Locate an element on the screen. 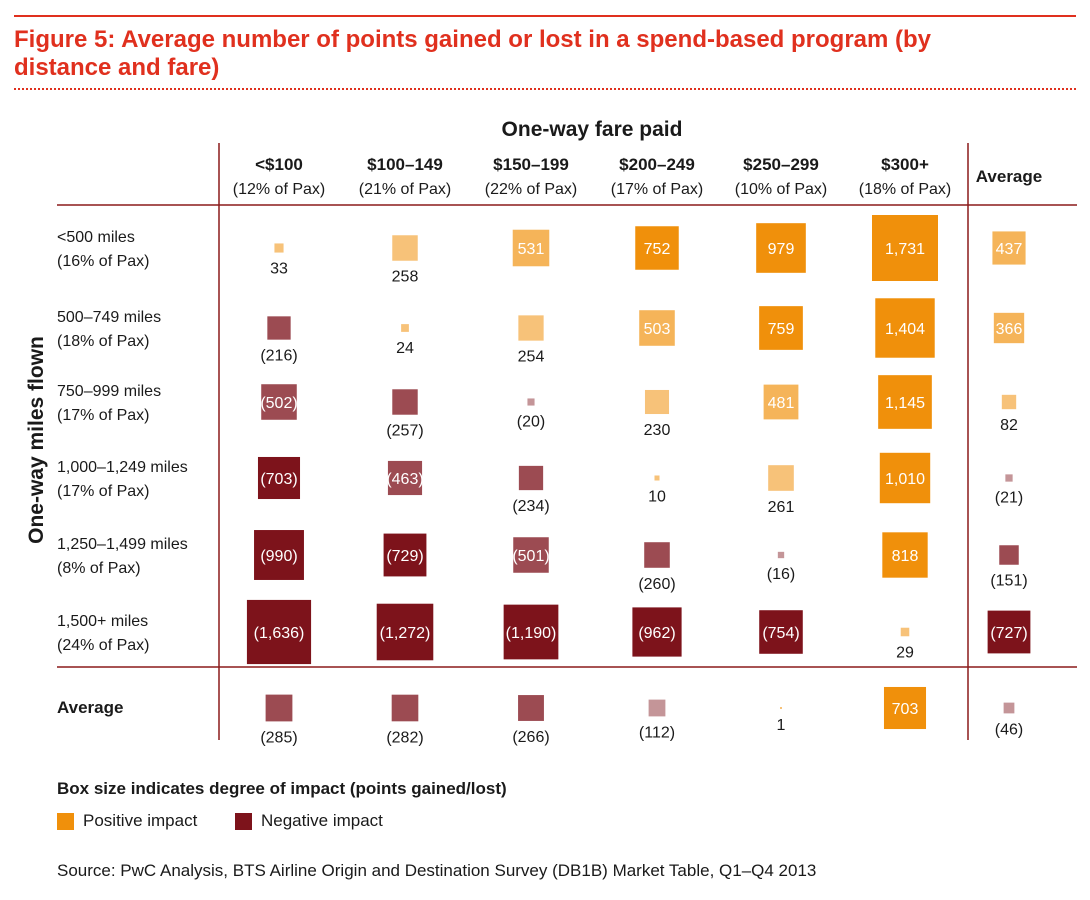 This screenshot has width=1090, height=900. value-label: 1 is located at coordinates (781, 725).